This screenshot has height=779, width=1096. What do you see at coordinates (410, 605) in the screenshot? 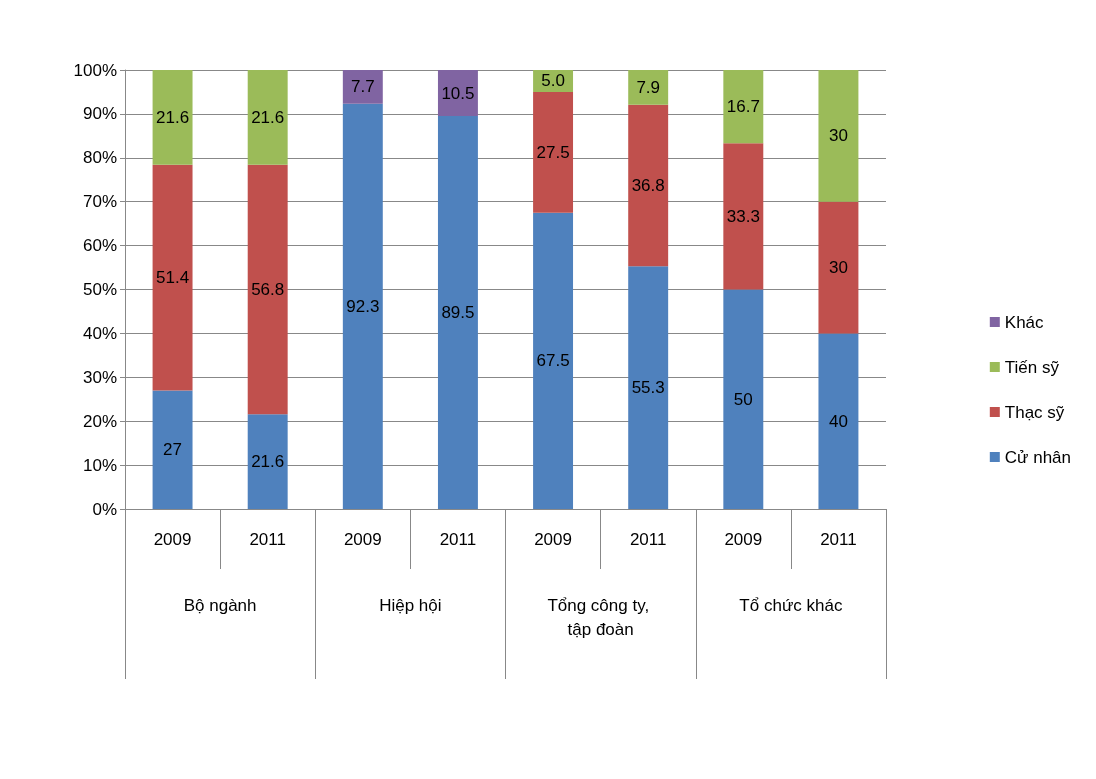
I see `text: Hiệp hội` at bounding box center [410, 605].